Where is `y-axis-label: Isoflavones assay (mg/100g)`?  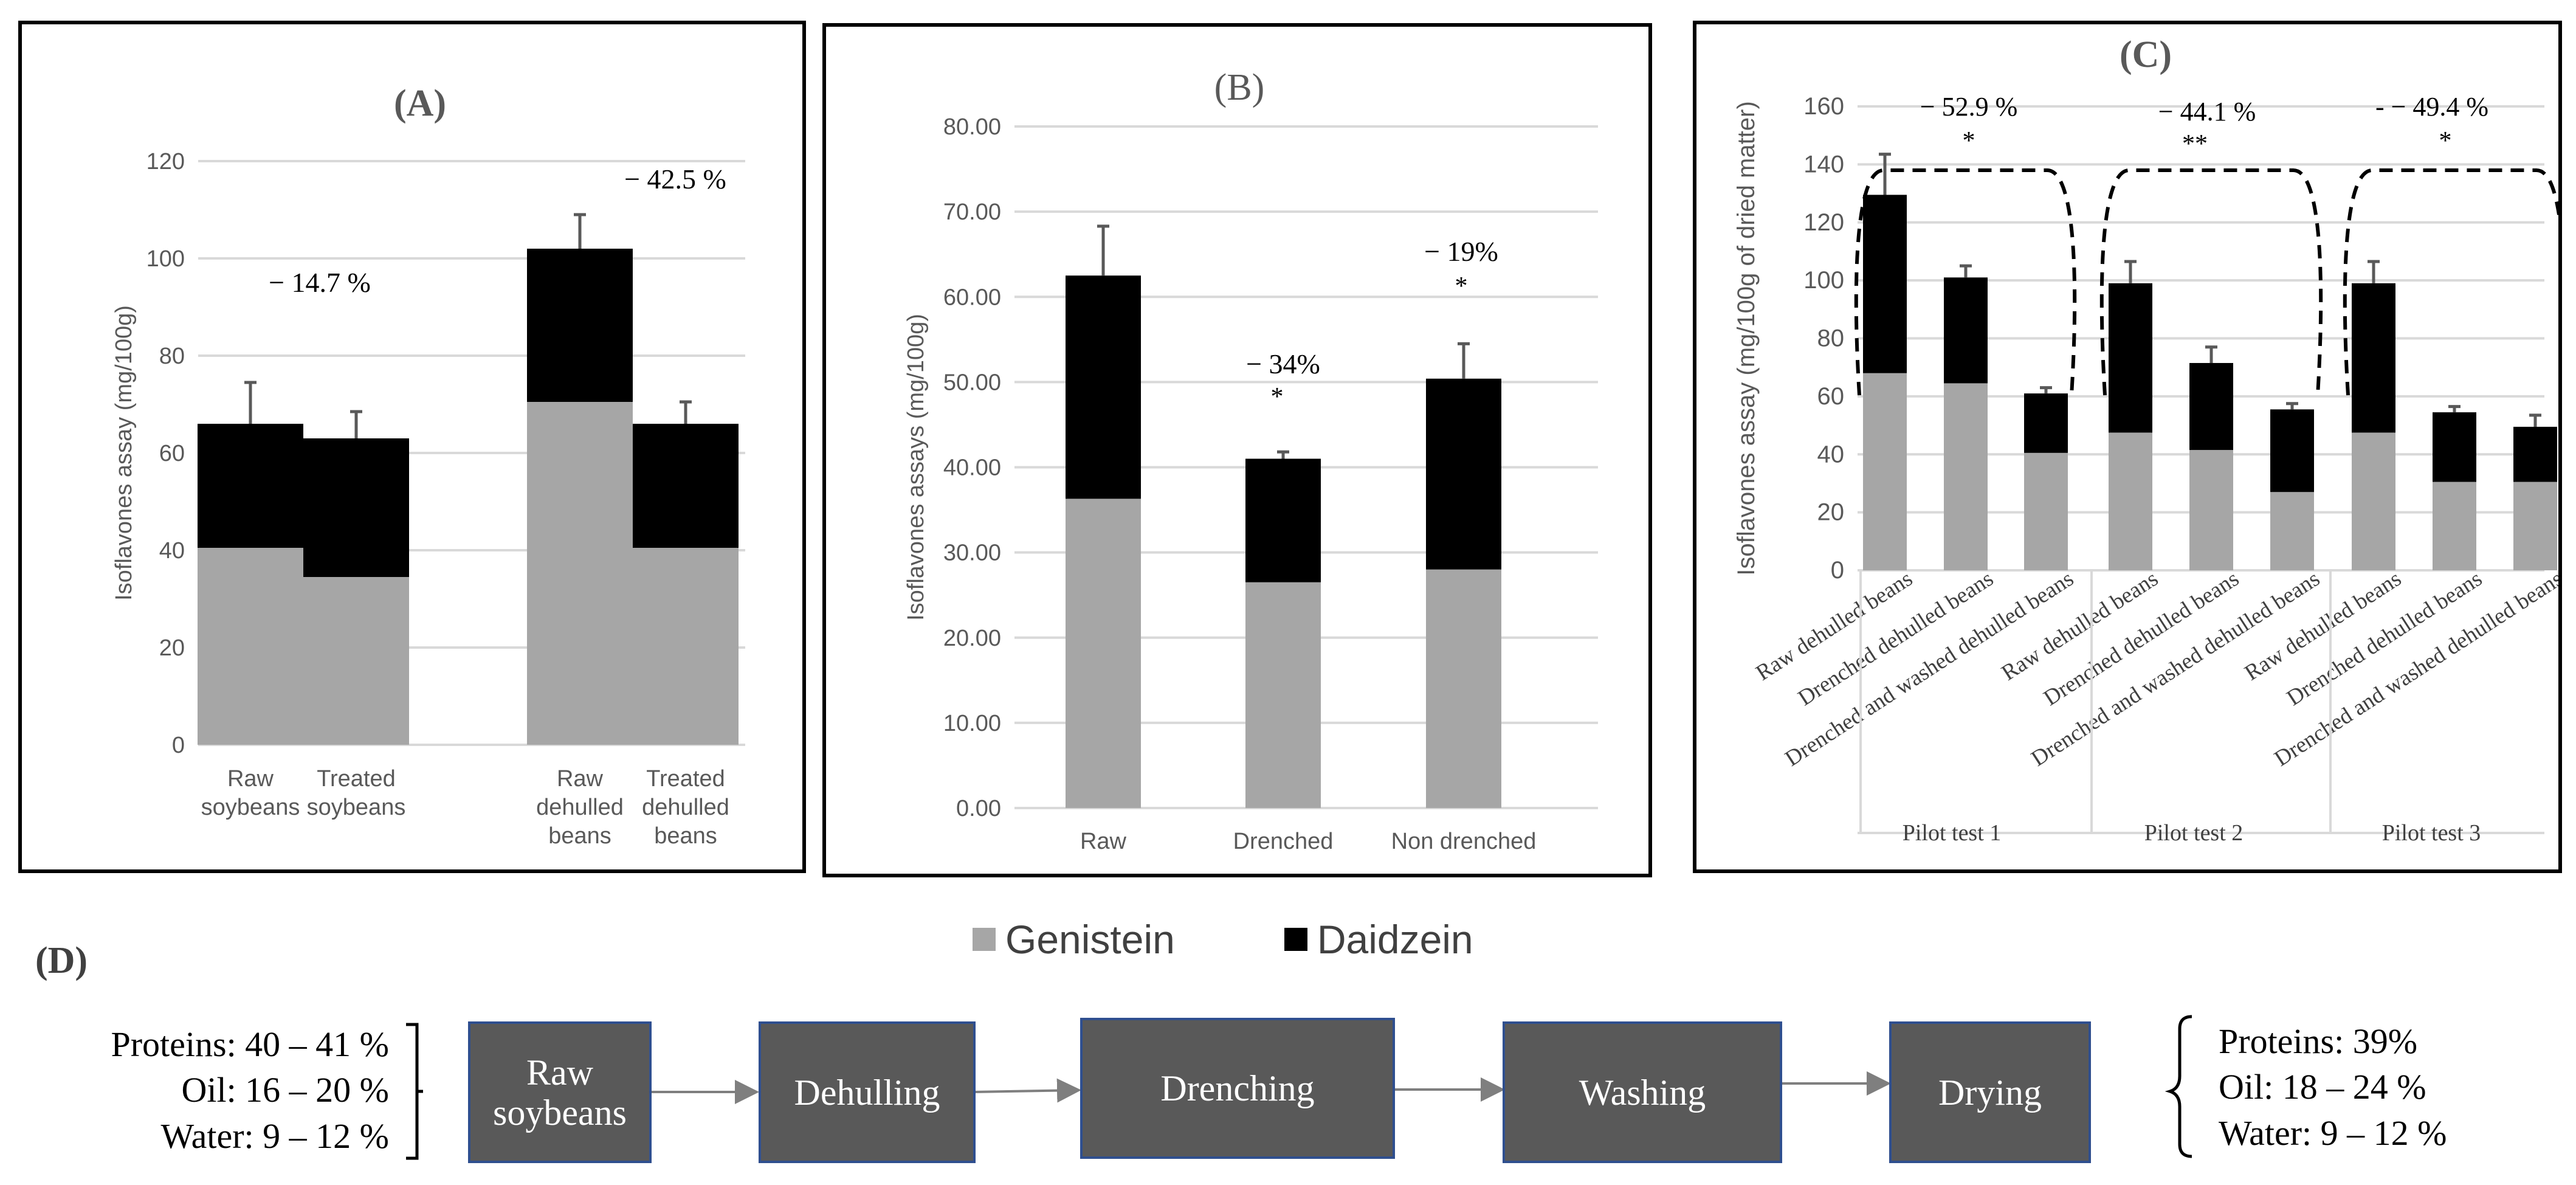 y-axis-label: Isoflavones assay (mg/100g) is located at coordinates (124, 453).